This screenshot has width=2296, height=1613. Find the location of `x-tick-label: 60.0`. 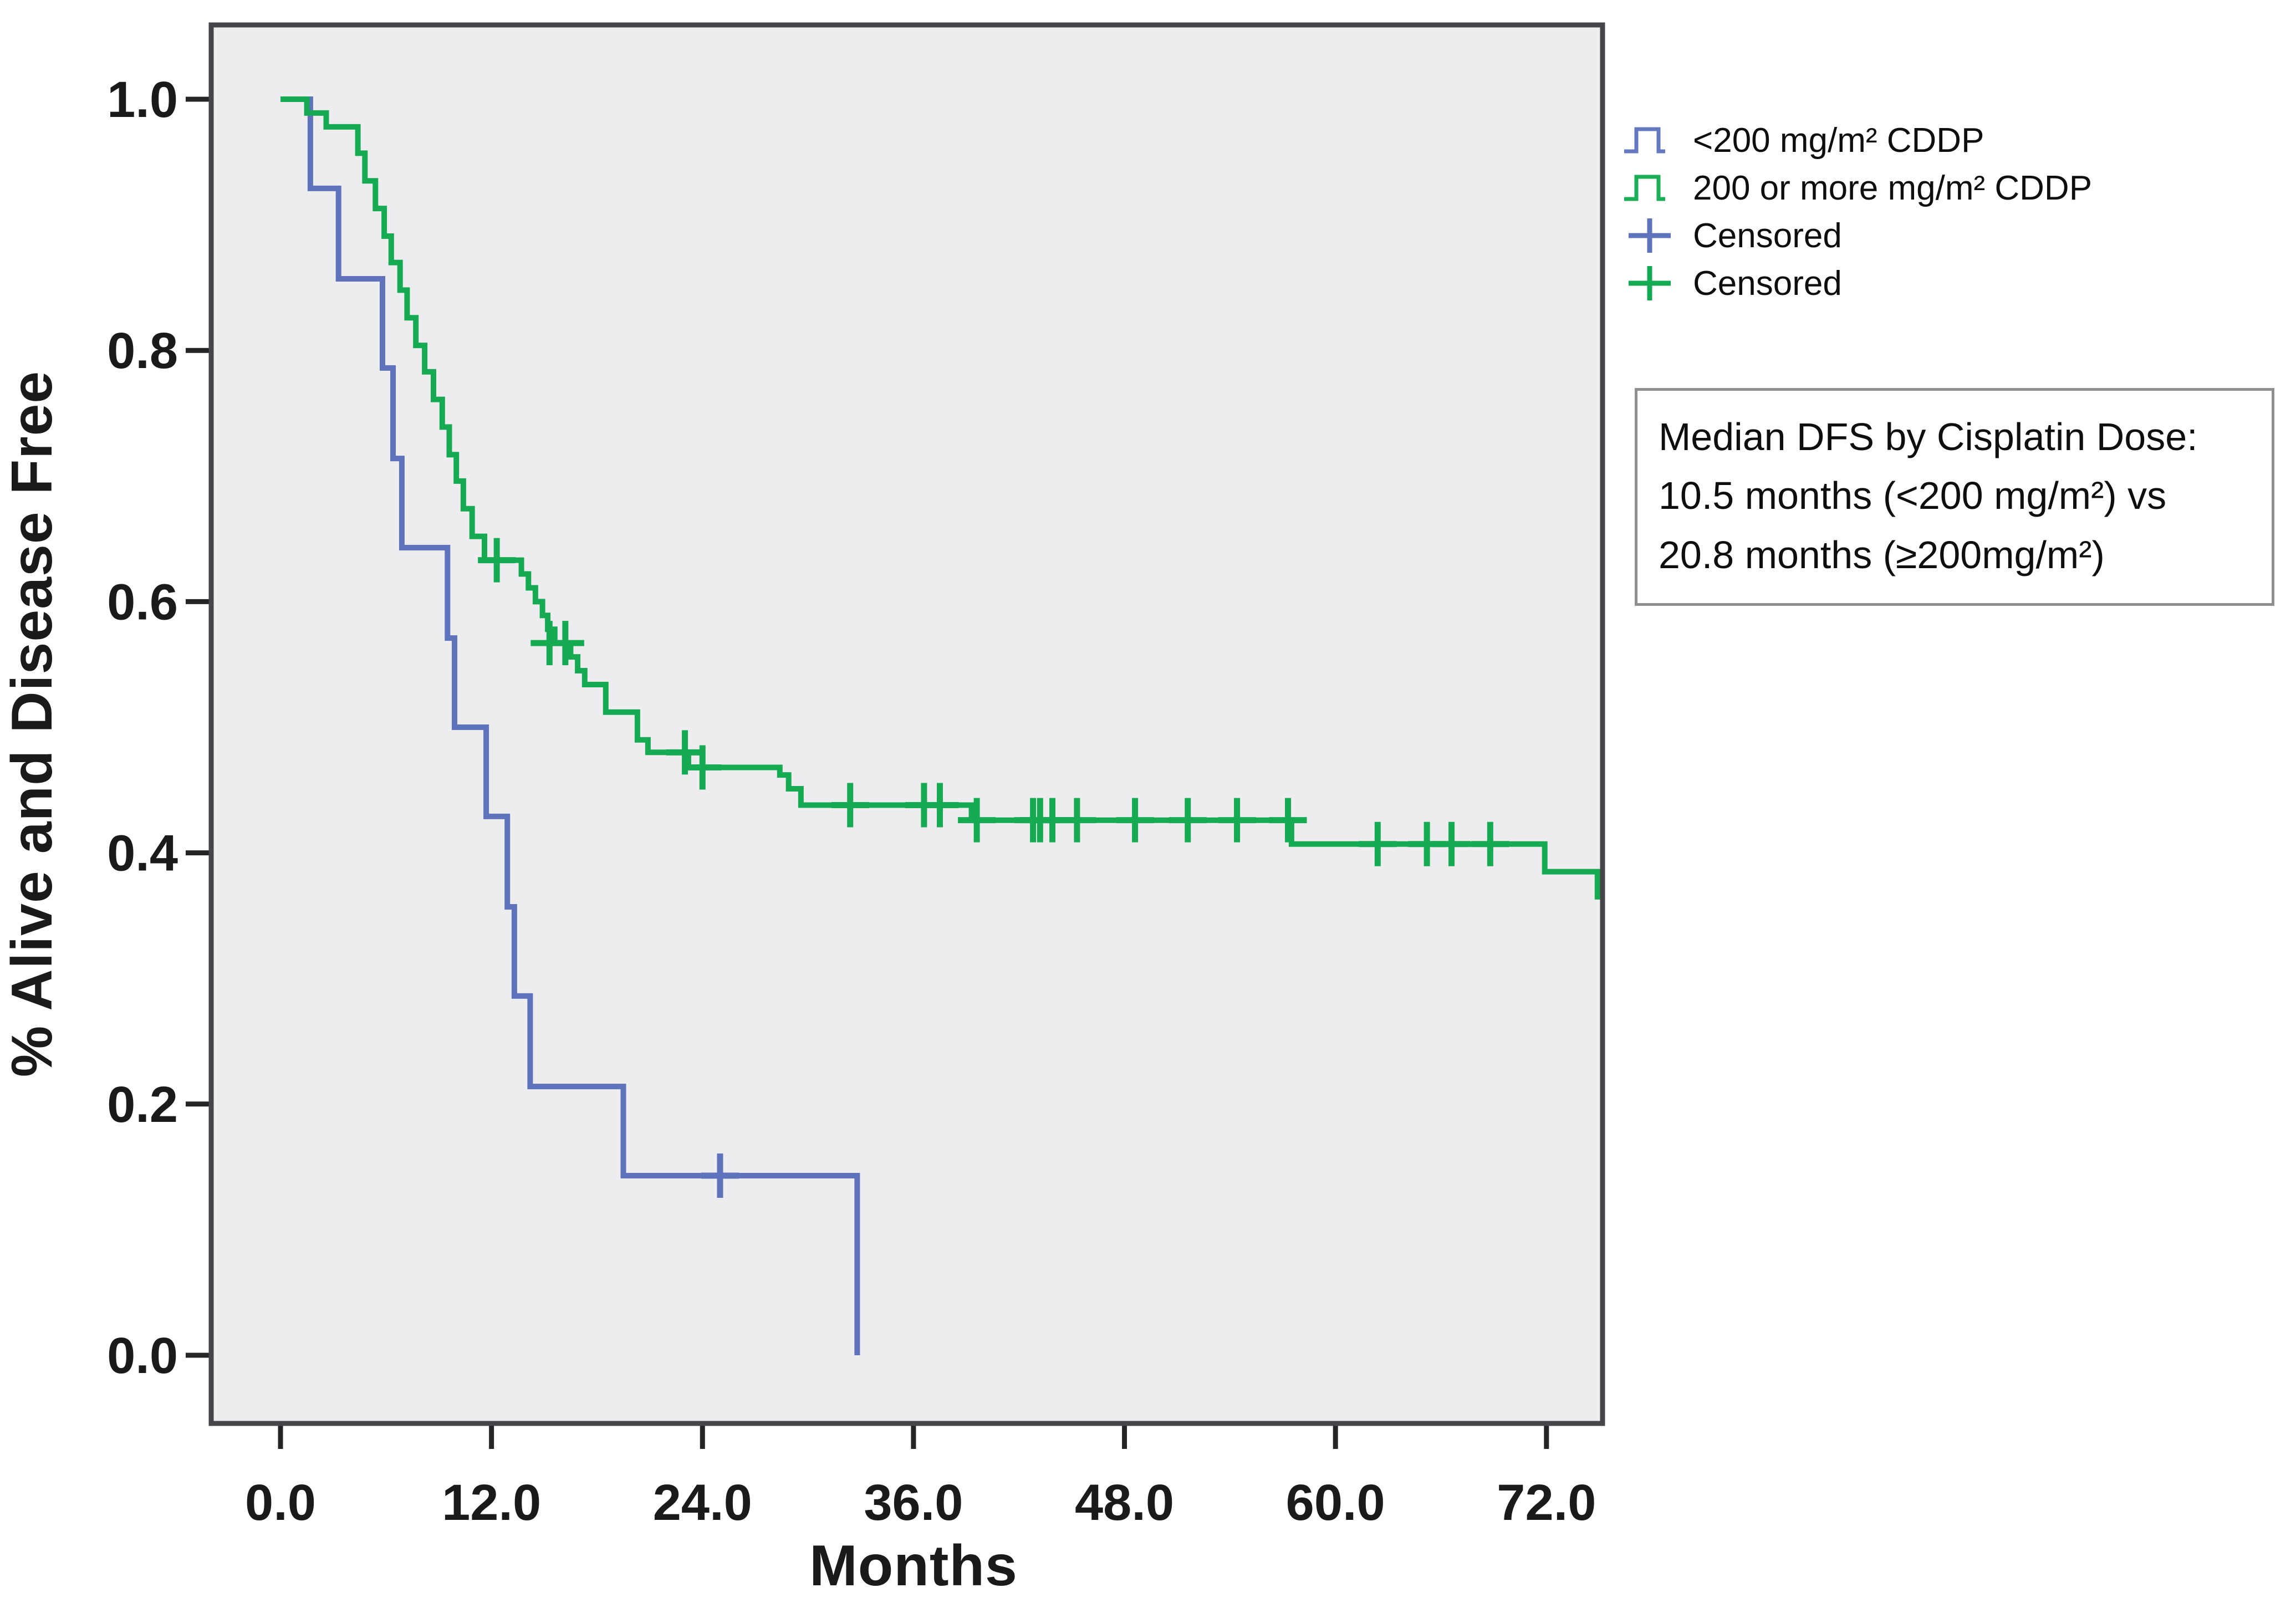

x-tick-label: 60.0 is located at coordinates (1335, 1502).